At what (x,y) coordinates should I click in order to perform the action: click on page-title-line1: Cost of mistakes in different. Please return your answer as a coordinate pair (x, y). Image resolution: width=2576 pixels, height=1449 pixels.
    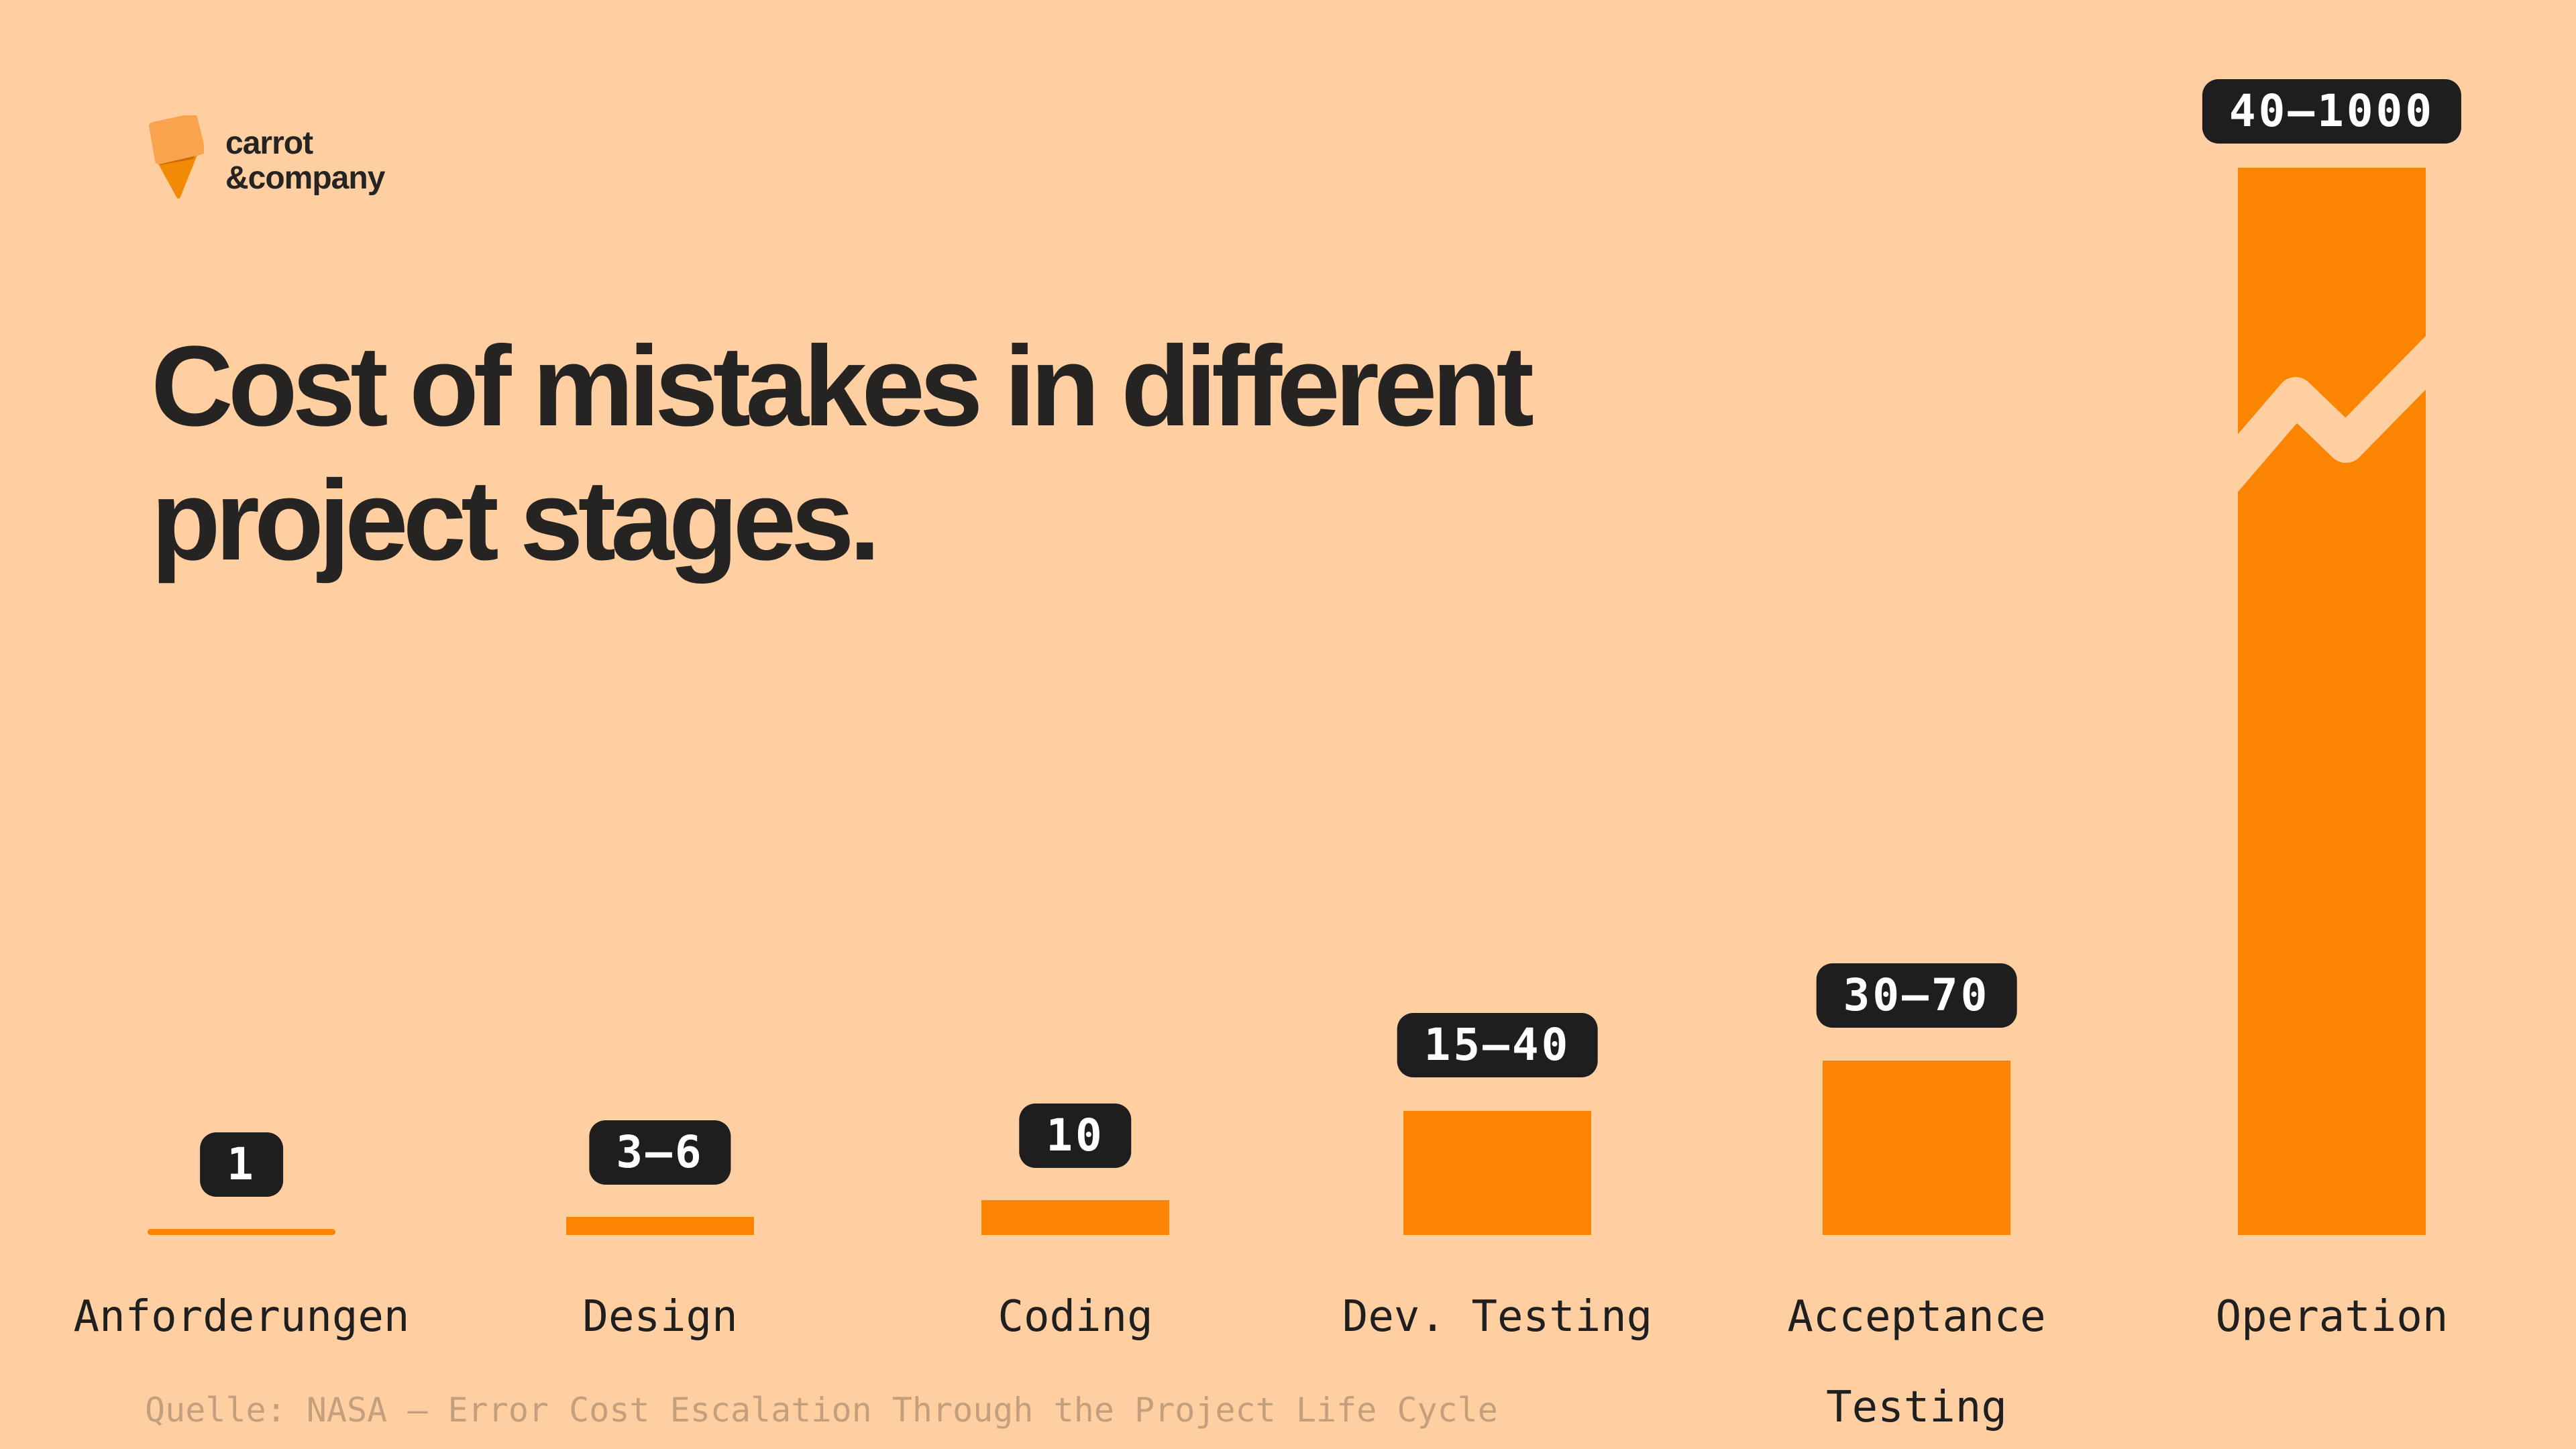
    Looking at the image, I should click on (842, 386).